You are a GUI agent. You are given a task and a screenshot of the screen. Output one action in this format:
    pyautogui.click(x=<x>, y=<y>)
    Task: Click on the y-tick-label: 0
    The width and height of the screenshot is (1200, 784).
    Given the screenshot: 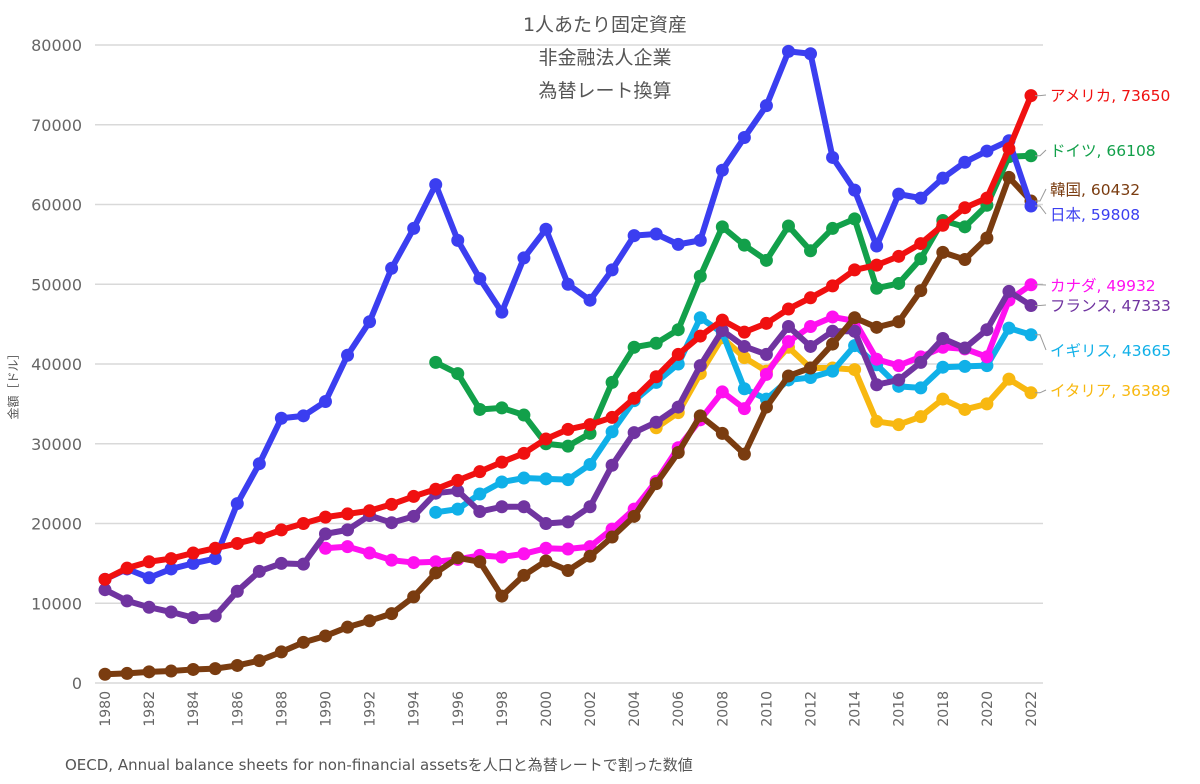 What is the action you would take?
    pyautogui.click(x=77, y=683)
    